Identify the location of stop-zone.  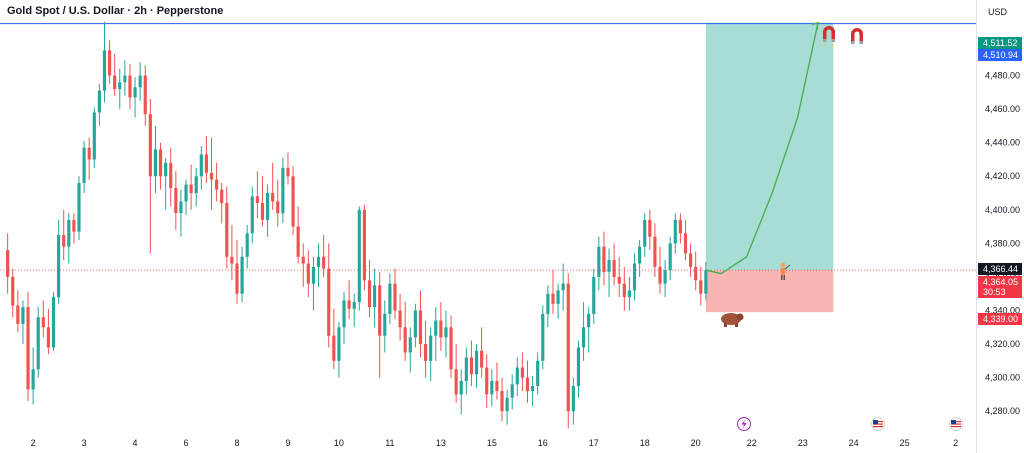
(769, 291).